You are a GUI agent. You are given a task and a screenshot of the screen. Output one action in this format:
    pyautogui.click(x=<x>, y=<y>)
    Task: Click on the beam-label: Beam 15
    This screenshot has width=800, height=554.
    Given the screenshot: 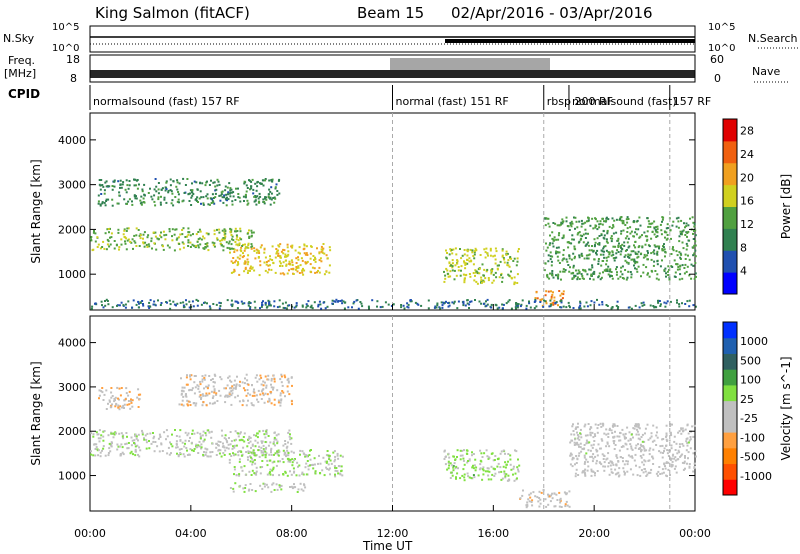 What is the action you would take?
    pyautogui.click(x=390, y=13)
    